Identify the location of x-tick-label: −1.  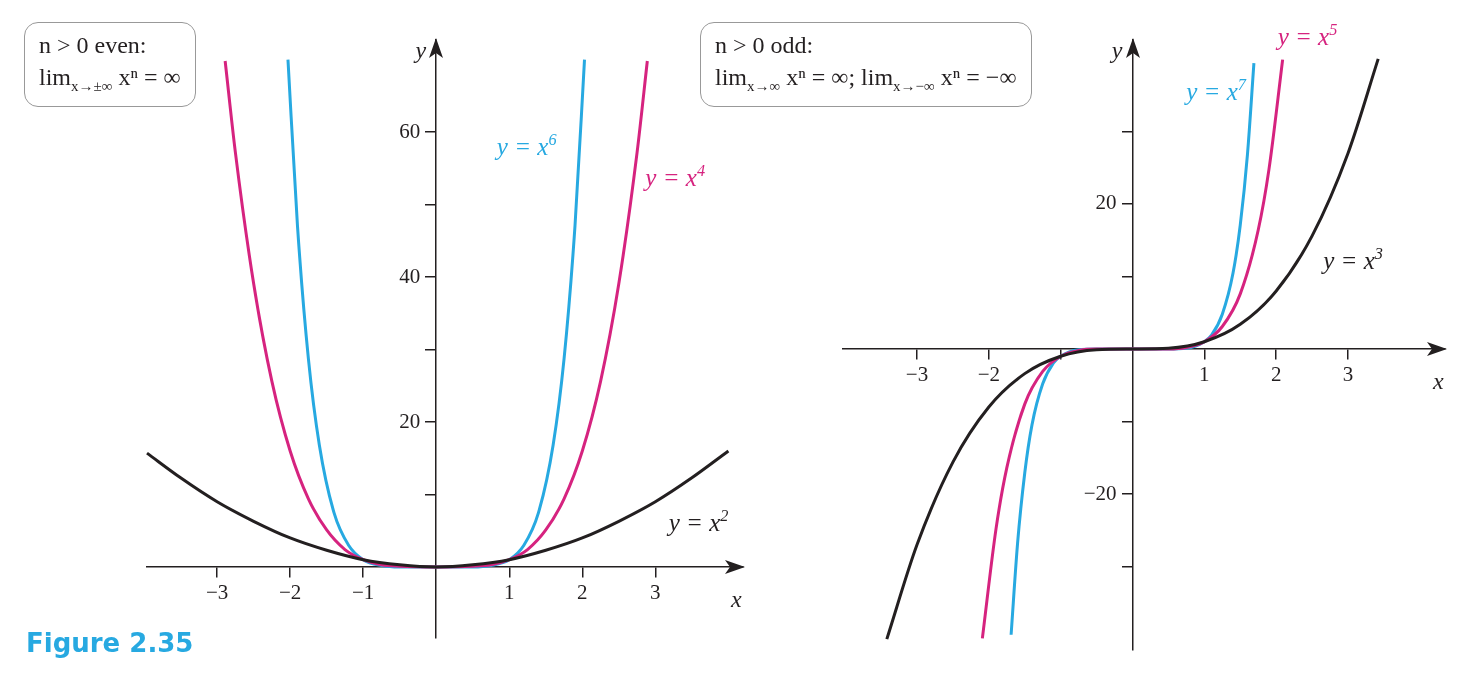
(363, 592).